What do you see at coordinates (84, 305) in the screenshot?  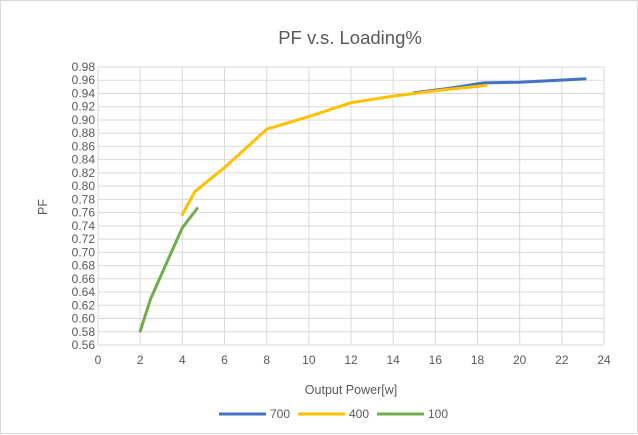 I see `y-tick-label: 0.62` at bounding box center [84, 305].